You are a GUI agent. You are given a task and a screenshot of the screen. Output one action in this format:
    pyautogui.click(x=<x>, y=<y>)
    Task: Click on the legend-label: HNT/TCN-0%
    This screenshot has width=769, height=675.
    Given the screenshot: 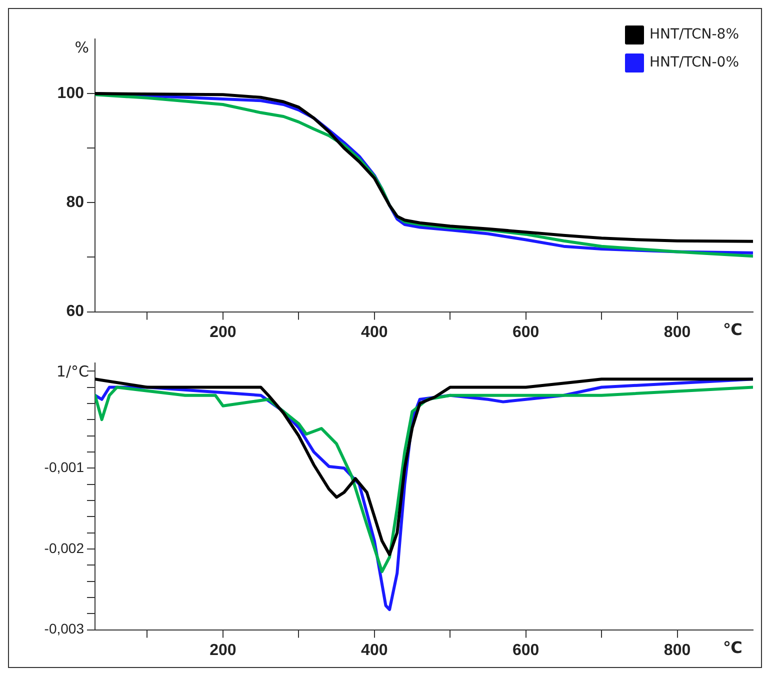 What is the action you would take?
    pyautogui.click(x=694, y=62)
    